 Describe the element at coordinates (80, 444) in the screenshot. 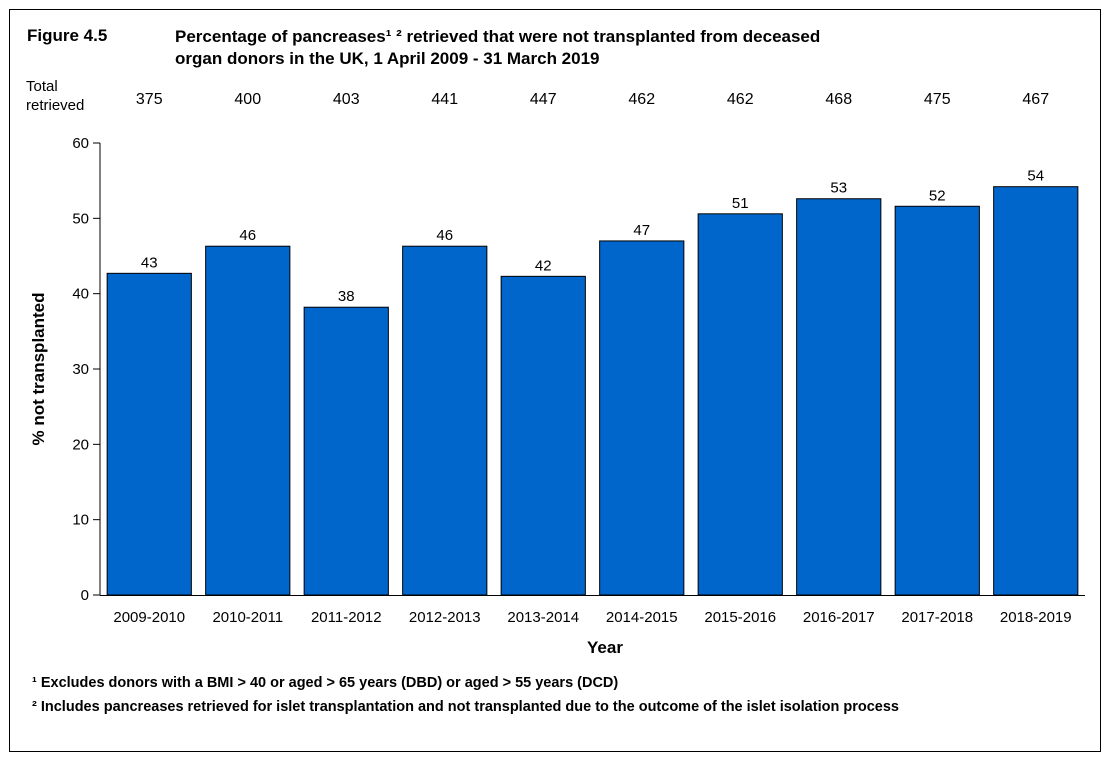

I see `y-tick-label: 20` at that location.